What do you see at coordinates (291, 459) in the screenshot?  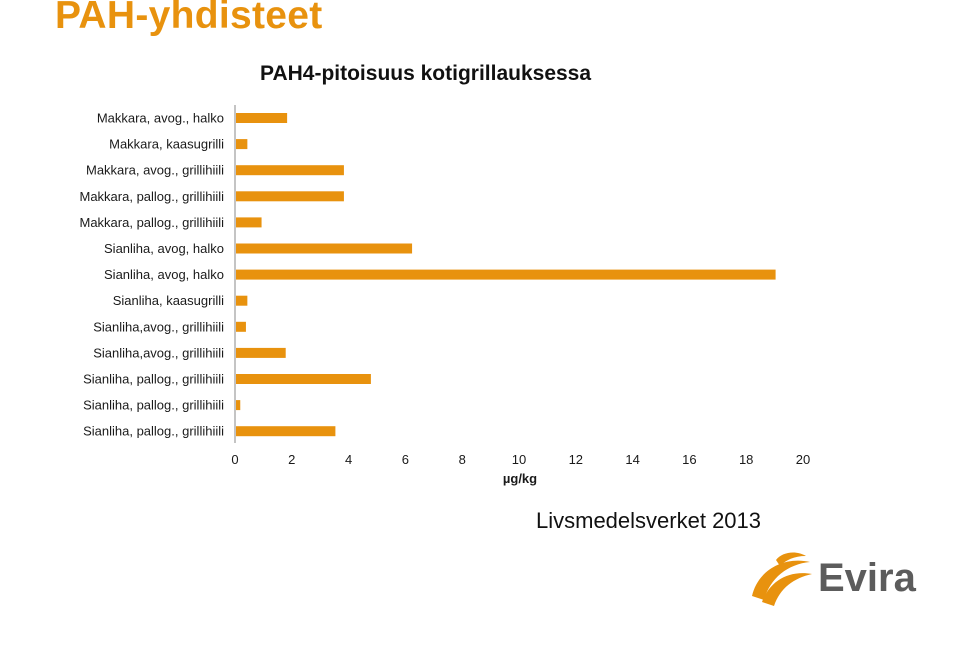 I see `x-tick-label: 2` at bounding box center [291, 459].